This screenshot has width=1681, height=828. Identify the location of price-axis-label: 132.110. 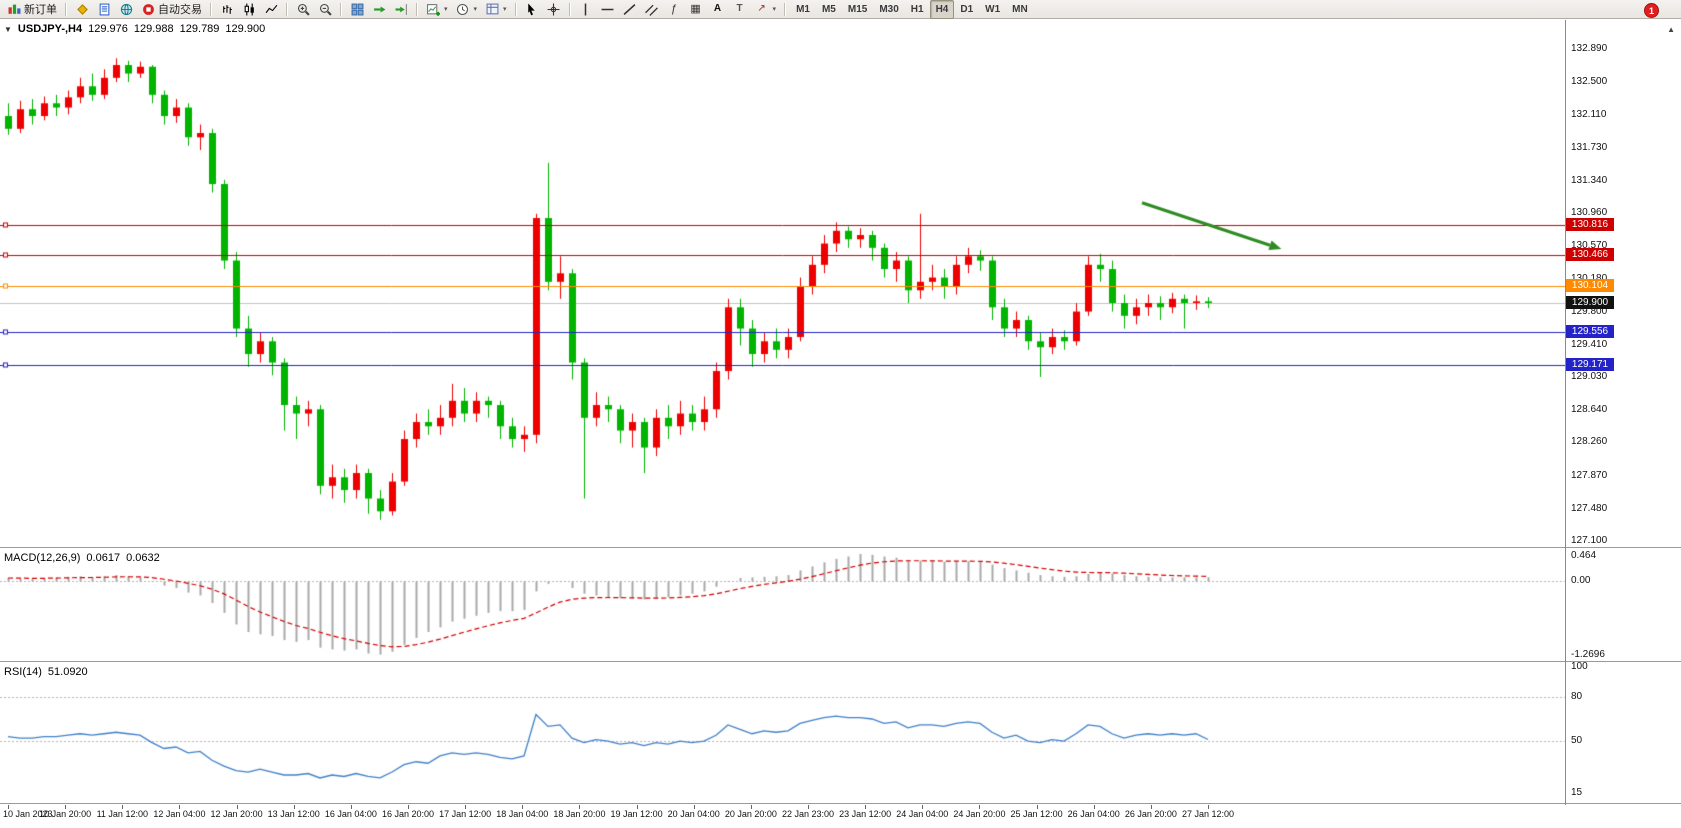
(1589, 115).